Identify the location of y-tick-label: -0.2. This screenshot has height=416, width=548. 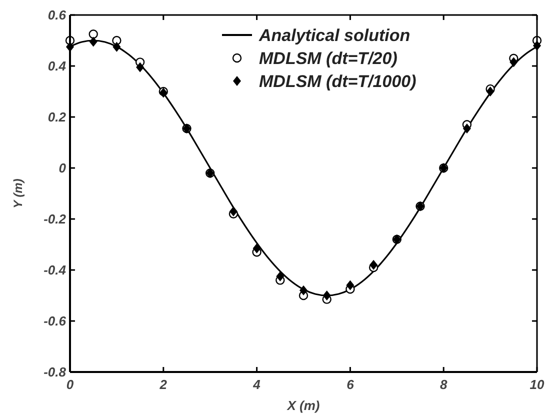
(55, 219).